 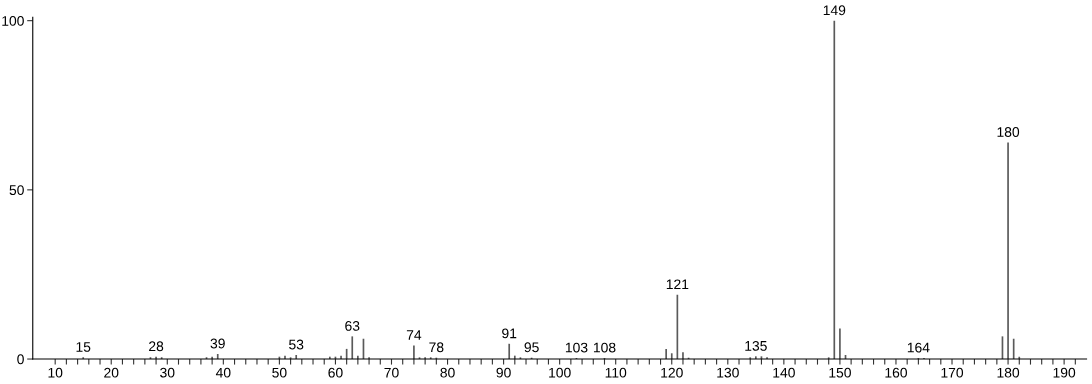 I want to click on annotation: 28, so click(x=156, y=346).